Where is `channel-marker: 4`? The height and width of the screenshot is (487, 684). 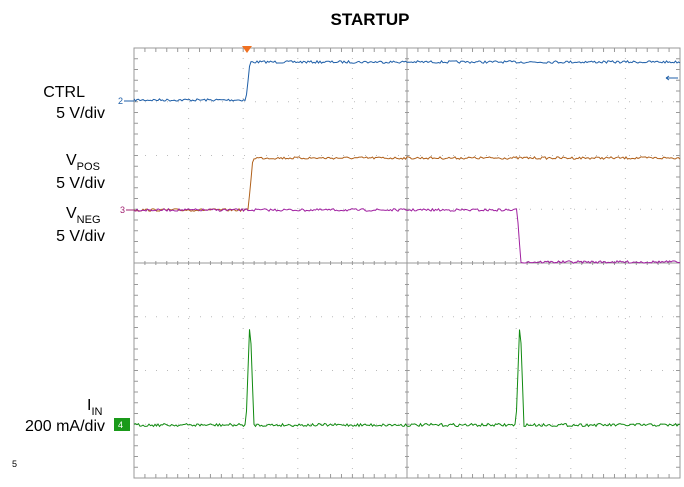
channel-marker: 4 is located at coordinates (120, 425).